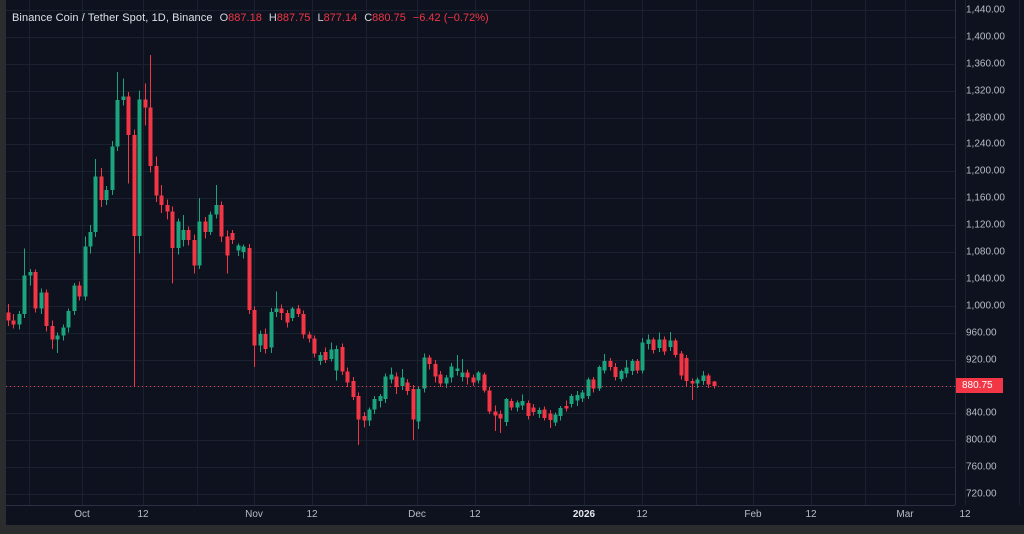 The image size is (1024, 534). What do you see at coordinates (985, 306) in the screenshot?
I see `price-tick-label: 1,000.00` at bounding box center [985, 306].